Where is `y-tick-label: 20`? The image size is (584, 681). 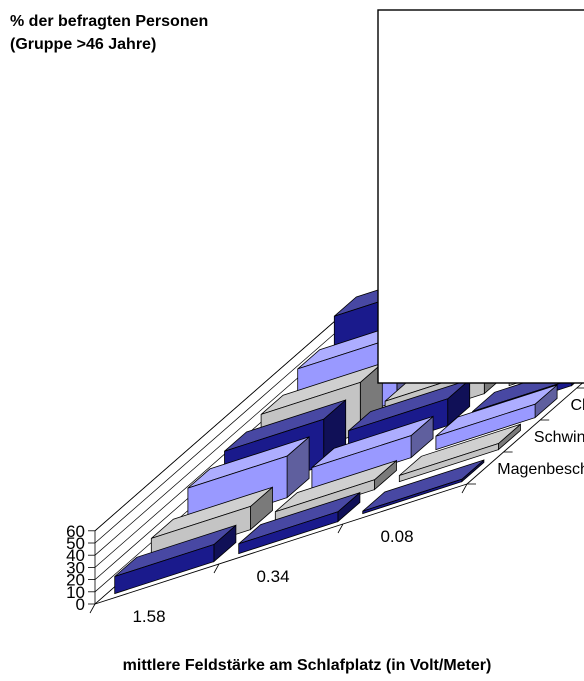 y-tick-label: 20 is located at coordinates (75, 580).